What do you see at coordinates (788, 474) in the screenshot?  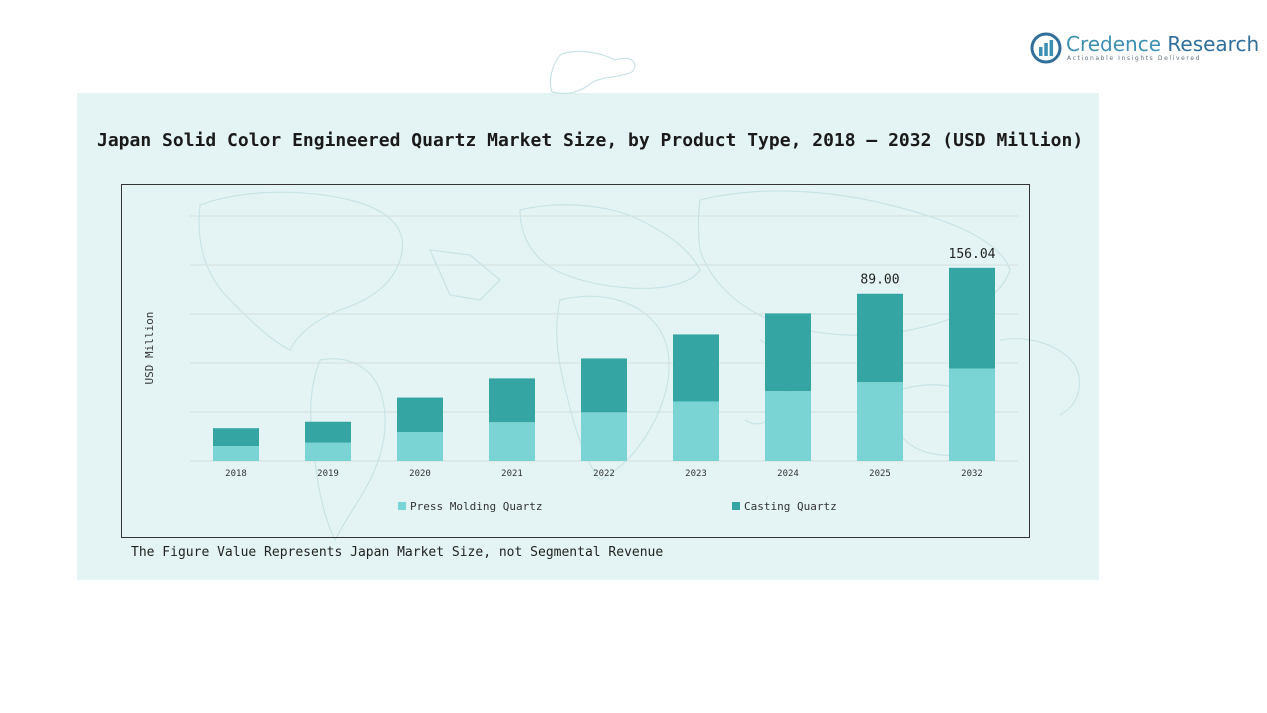 I see `x-tick-label-2024: 2024` at bounding box center [788, 474].